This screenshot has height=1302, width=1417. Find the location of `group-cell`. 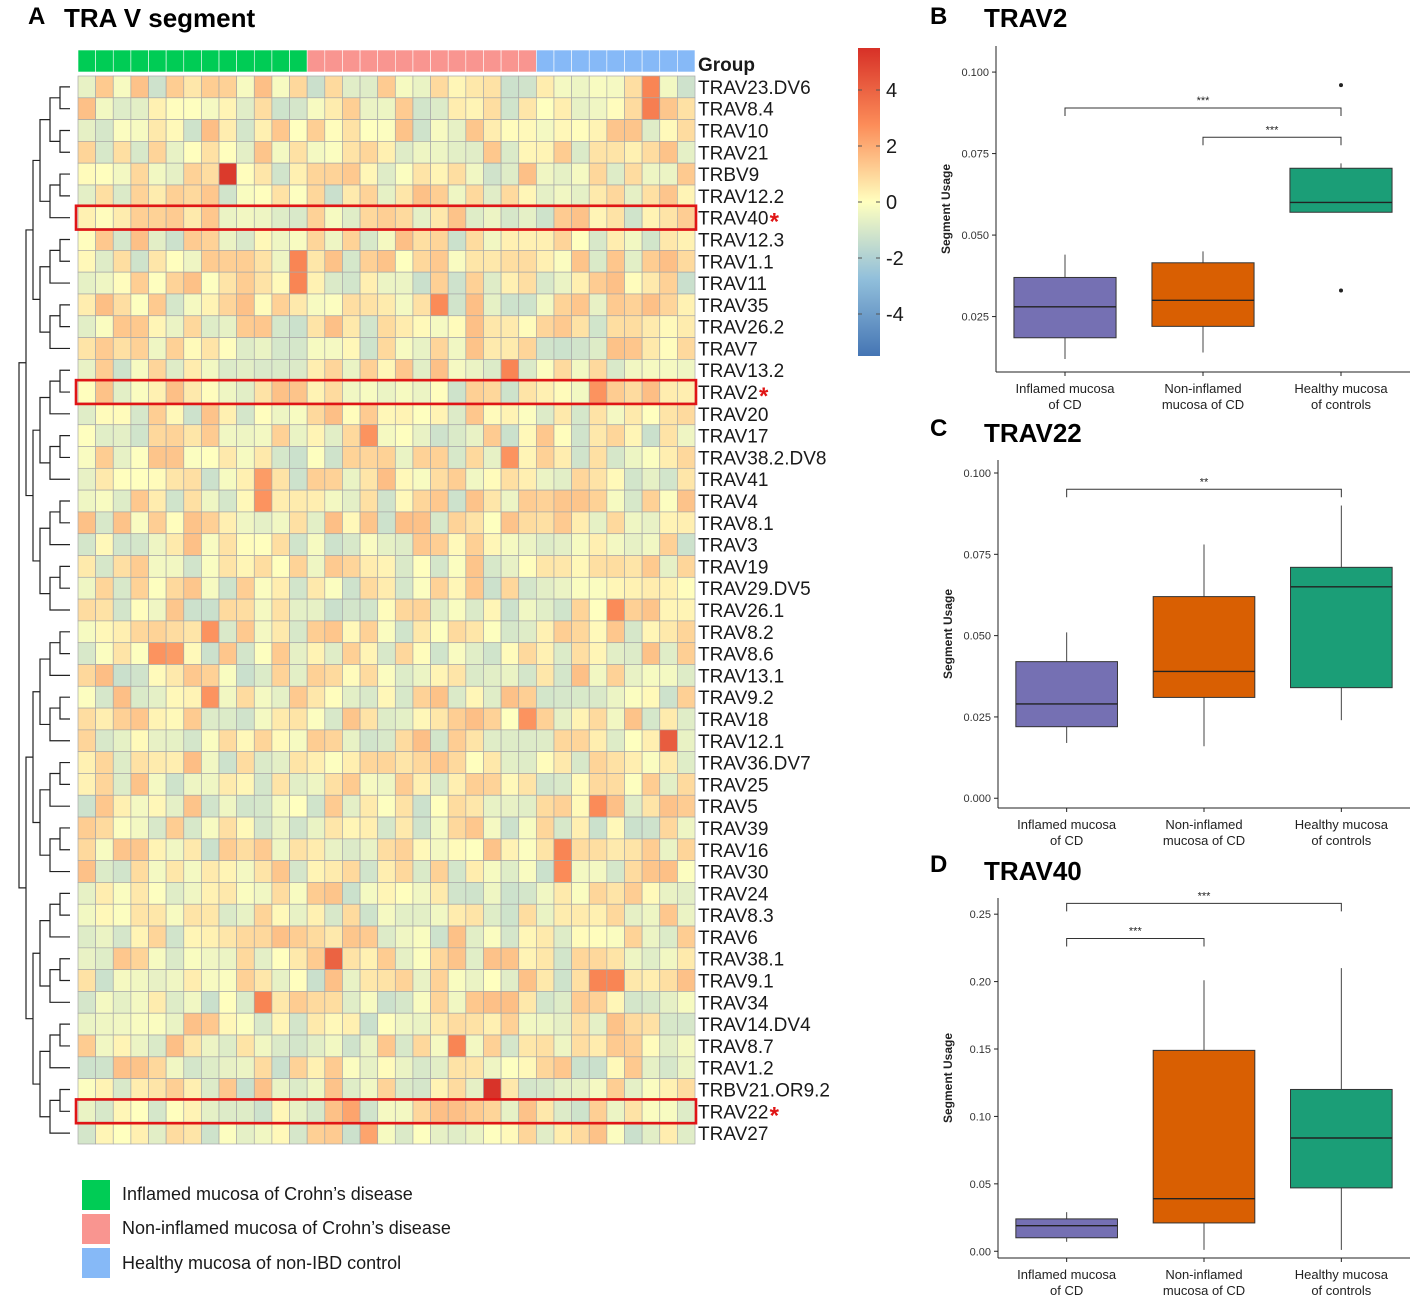

group-cell is located at coordinates (474, 61).